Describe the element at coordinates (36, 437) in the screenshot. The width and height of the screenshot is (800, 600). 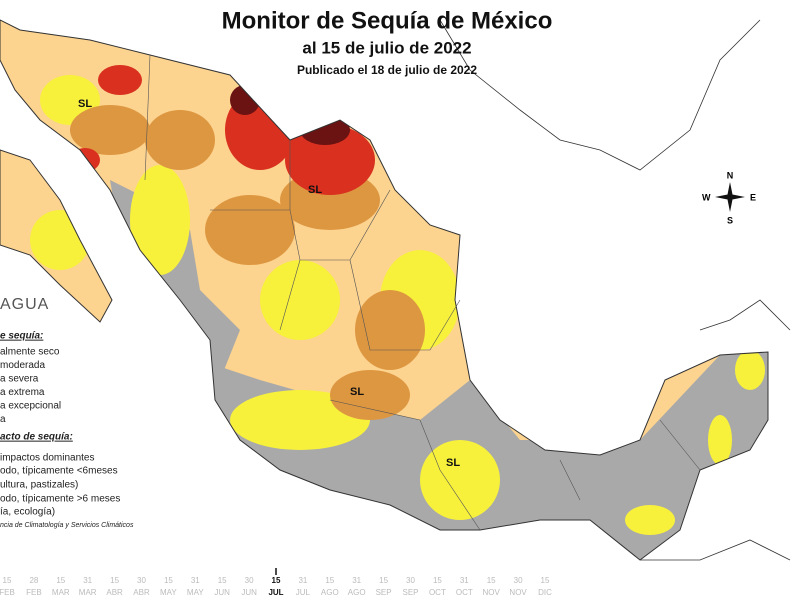
I see `legend-title: acto de sequía:` at that location.